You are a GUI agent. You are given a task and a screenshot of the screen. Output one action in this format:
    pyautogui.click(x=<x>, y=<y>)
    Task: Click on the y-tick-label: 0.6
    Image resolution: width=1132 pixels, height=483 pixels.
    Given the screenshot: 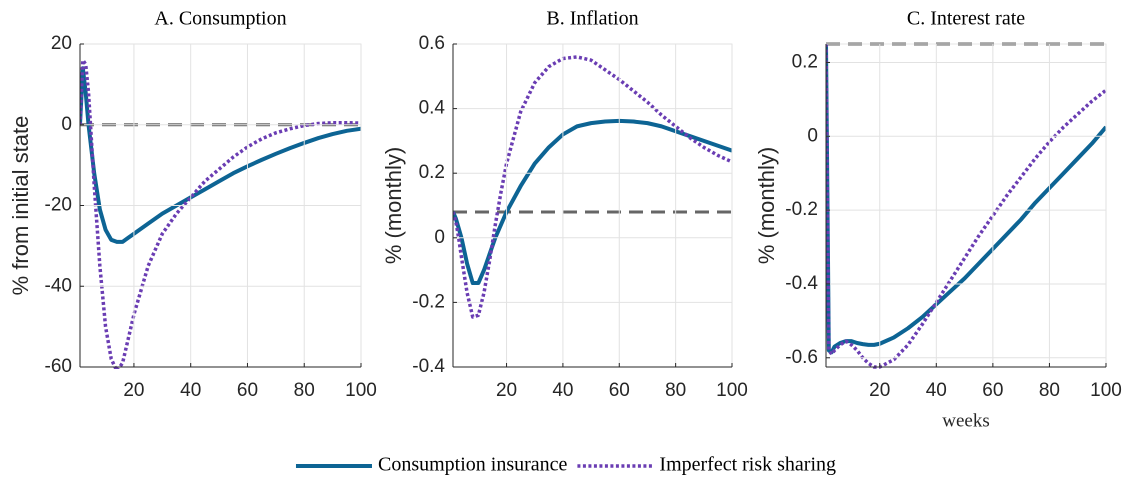 What is the action you would take?
    pyautogui.click(x=432, y=43)
    